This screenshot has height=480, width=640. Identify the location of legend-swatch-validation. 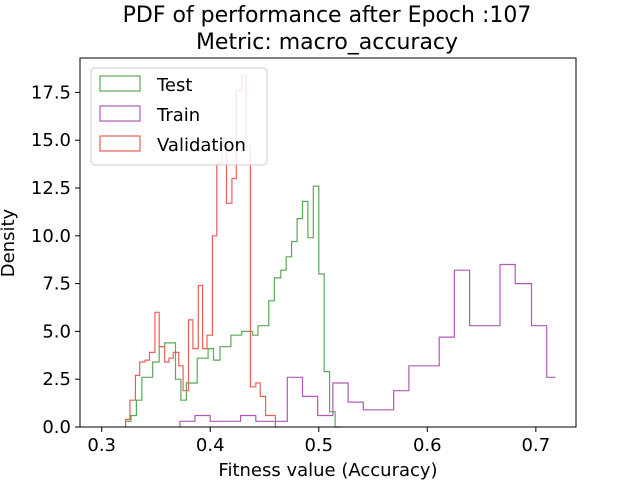
(120, 143).